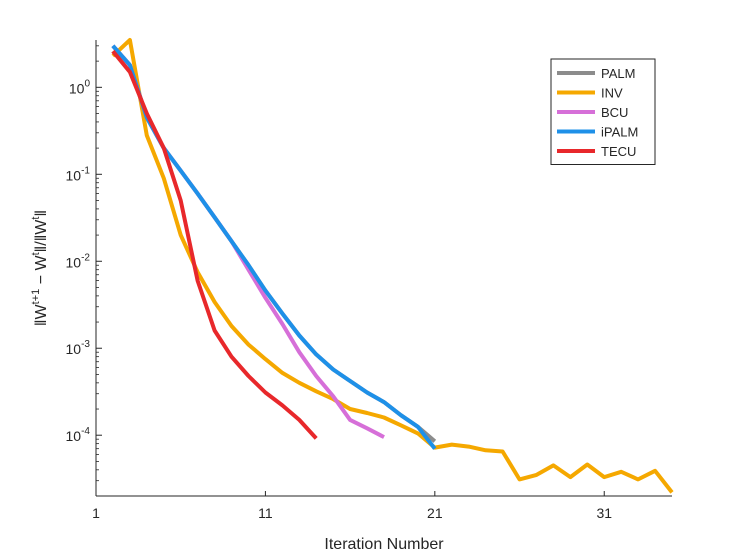 Image resolution: width=742 pixels, height=558 pixels. I want to click on legend-label-inv: INV, so click(612, 93).